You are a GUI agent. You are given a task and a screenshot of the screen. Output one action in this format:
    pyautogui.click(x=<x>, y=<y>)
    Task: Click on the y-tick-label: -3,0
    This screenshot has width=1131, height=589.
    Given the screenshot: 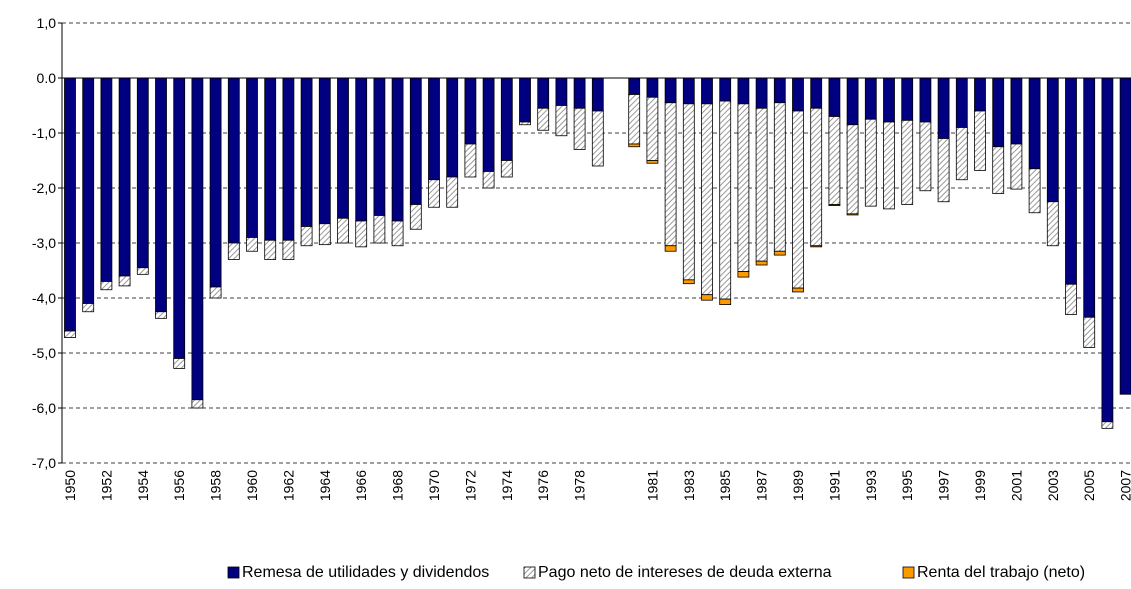 What is the action you would take?
    pyautogui.click(x=44, y=243)
    